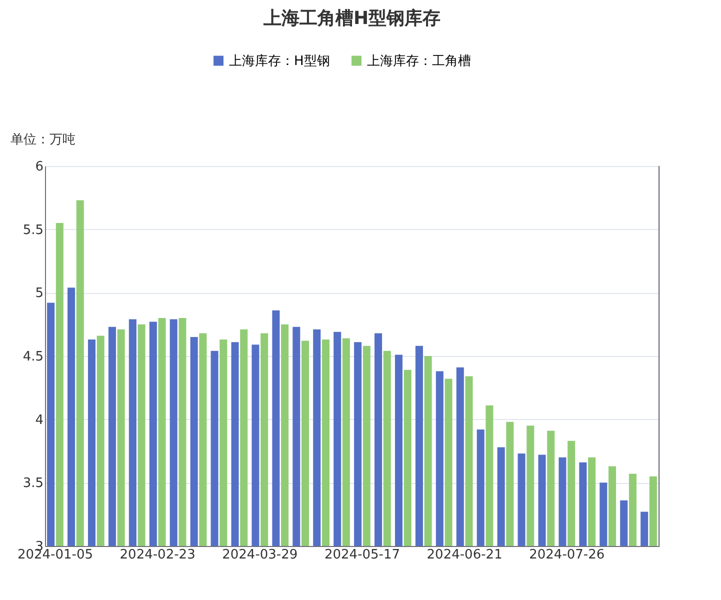 Image resolution: width=721 pixels, height=600 pixels. I want to click on legend-label: 上海库存：工角槽, so click(419, 61).